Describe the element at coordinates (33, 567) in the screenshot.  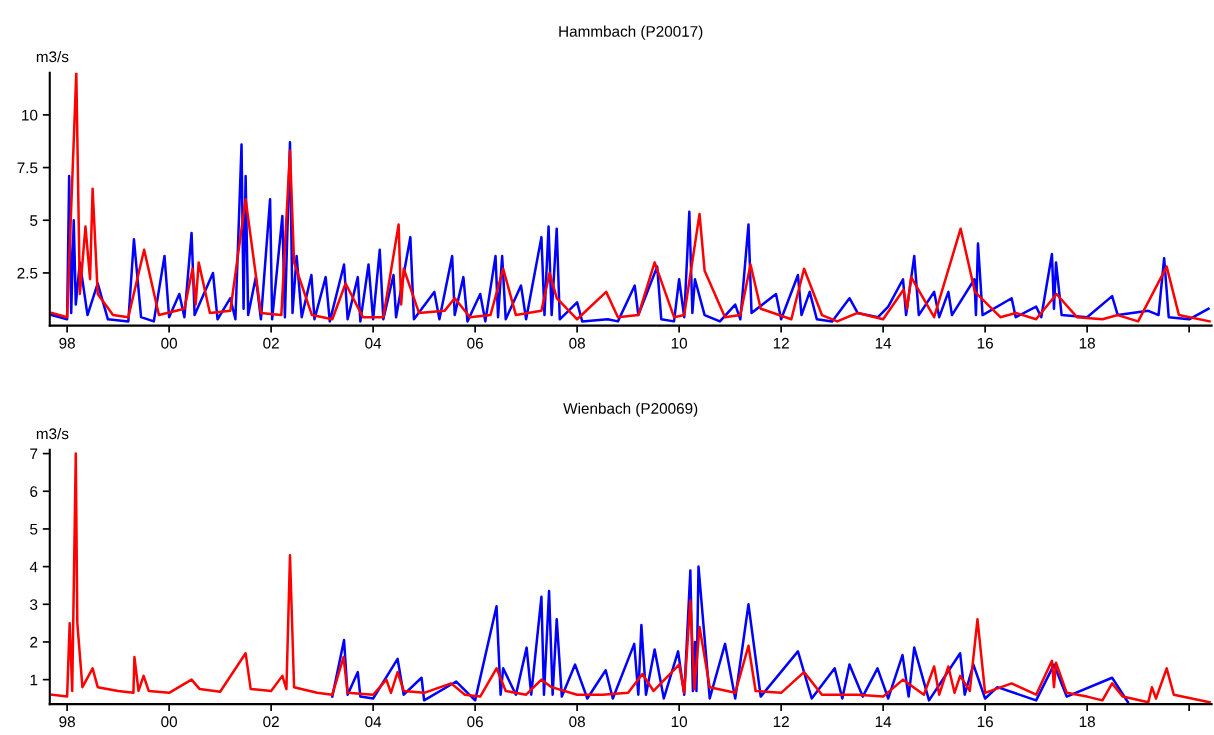
I see `y-tick-label: 4` at that location.